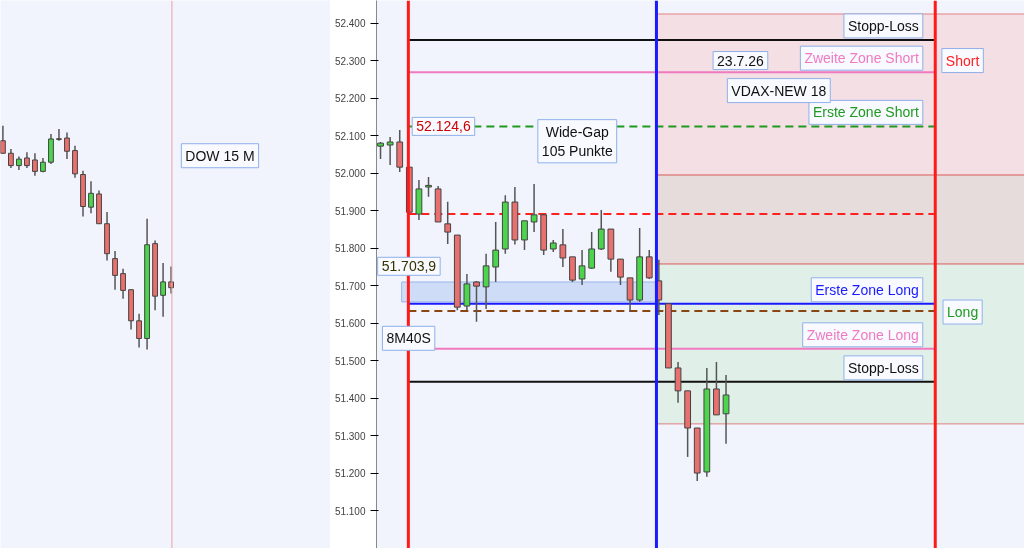  Describe the element at coordinates (350, 249) in the screenshot. I see `y-tick-label: 51.800` at that location.